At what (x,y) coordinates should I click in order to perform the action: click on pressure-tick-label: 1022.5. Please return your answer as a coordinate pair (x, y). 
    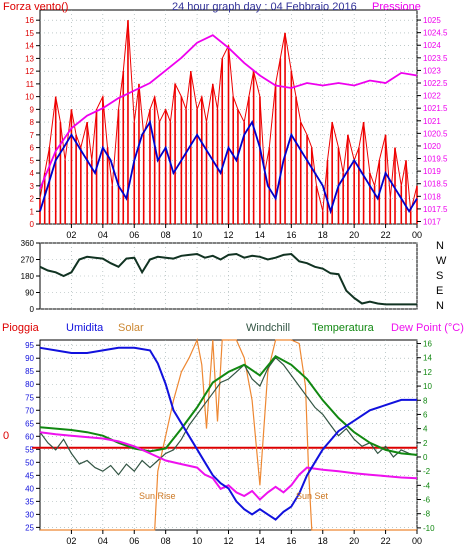
    Looking at the image, I should click on (435, 83).